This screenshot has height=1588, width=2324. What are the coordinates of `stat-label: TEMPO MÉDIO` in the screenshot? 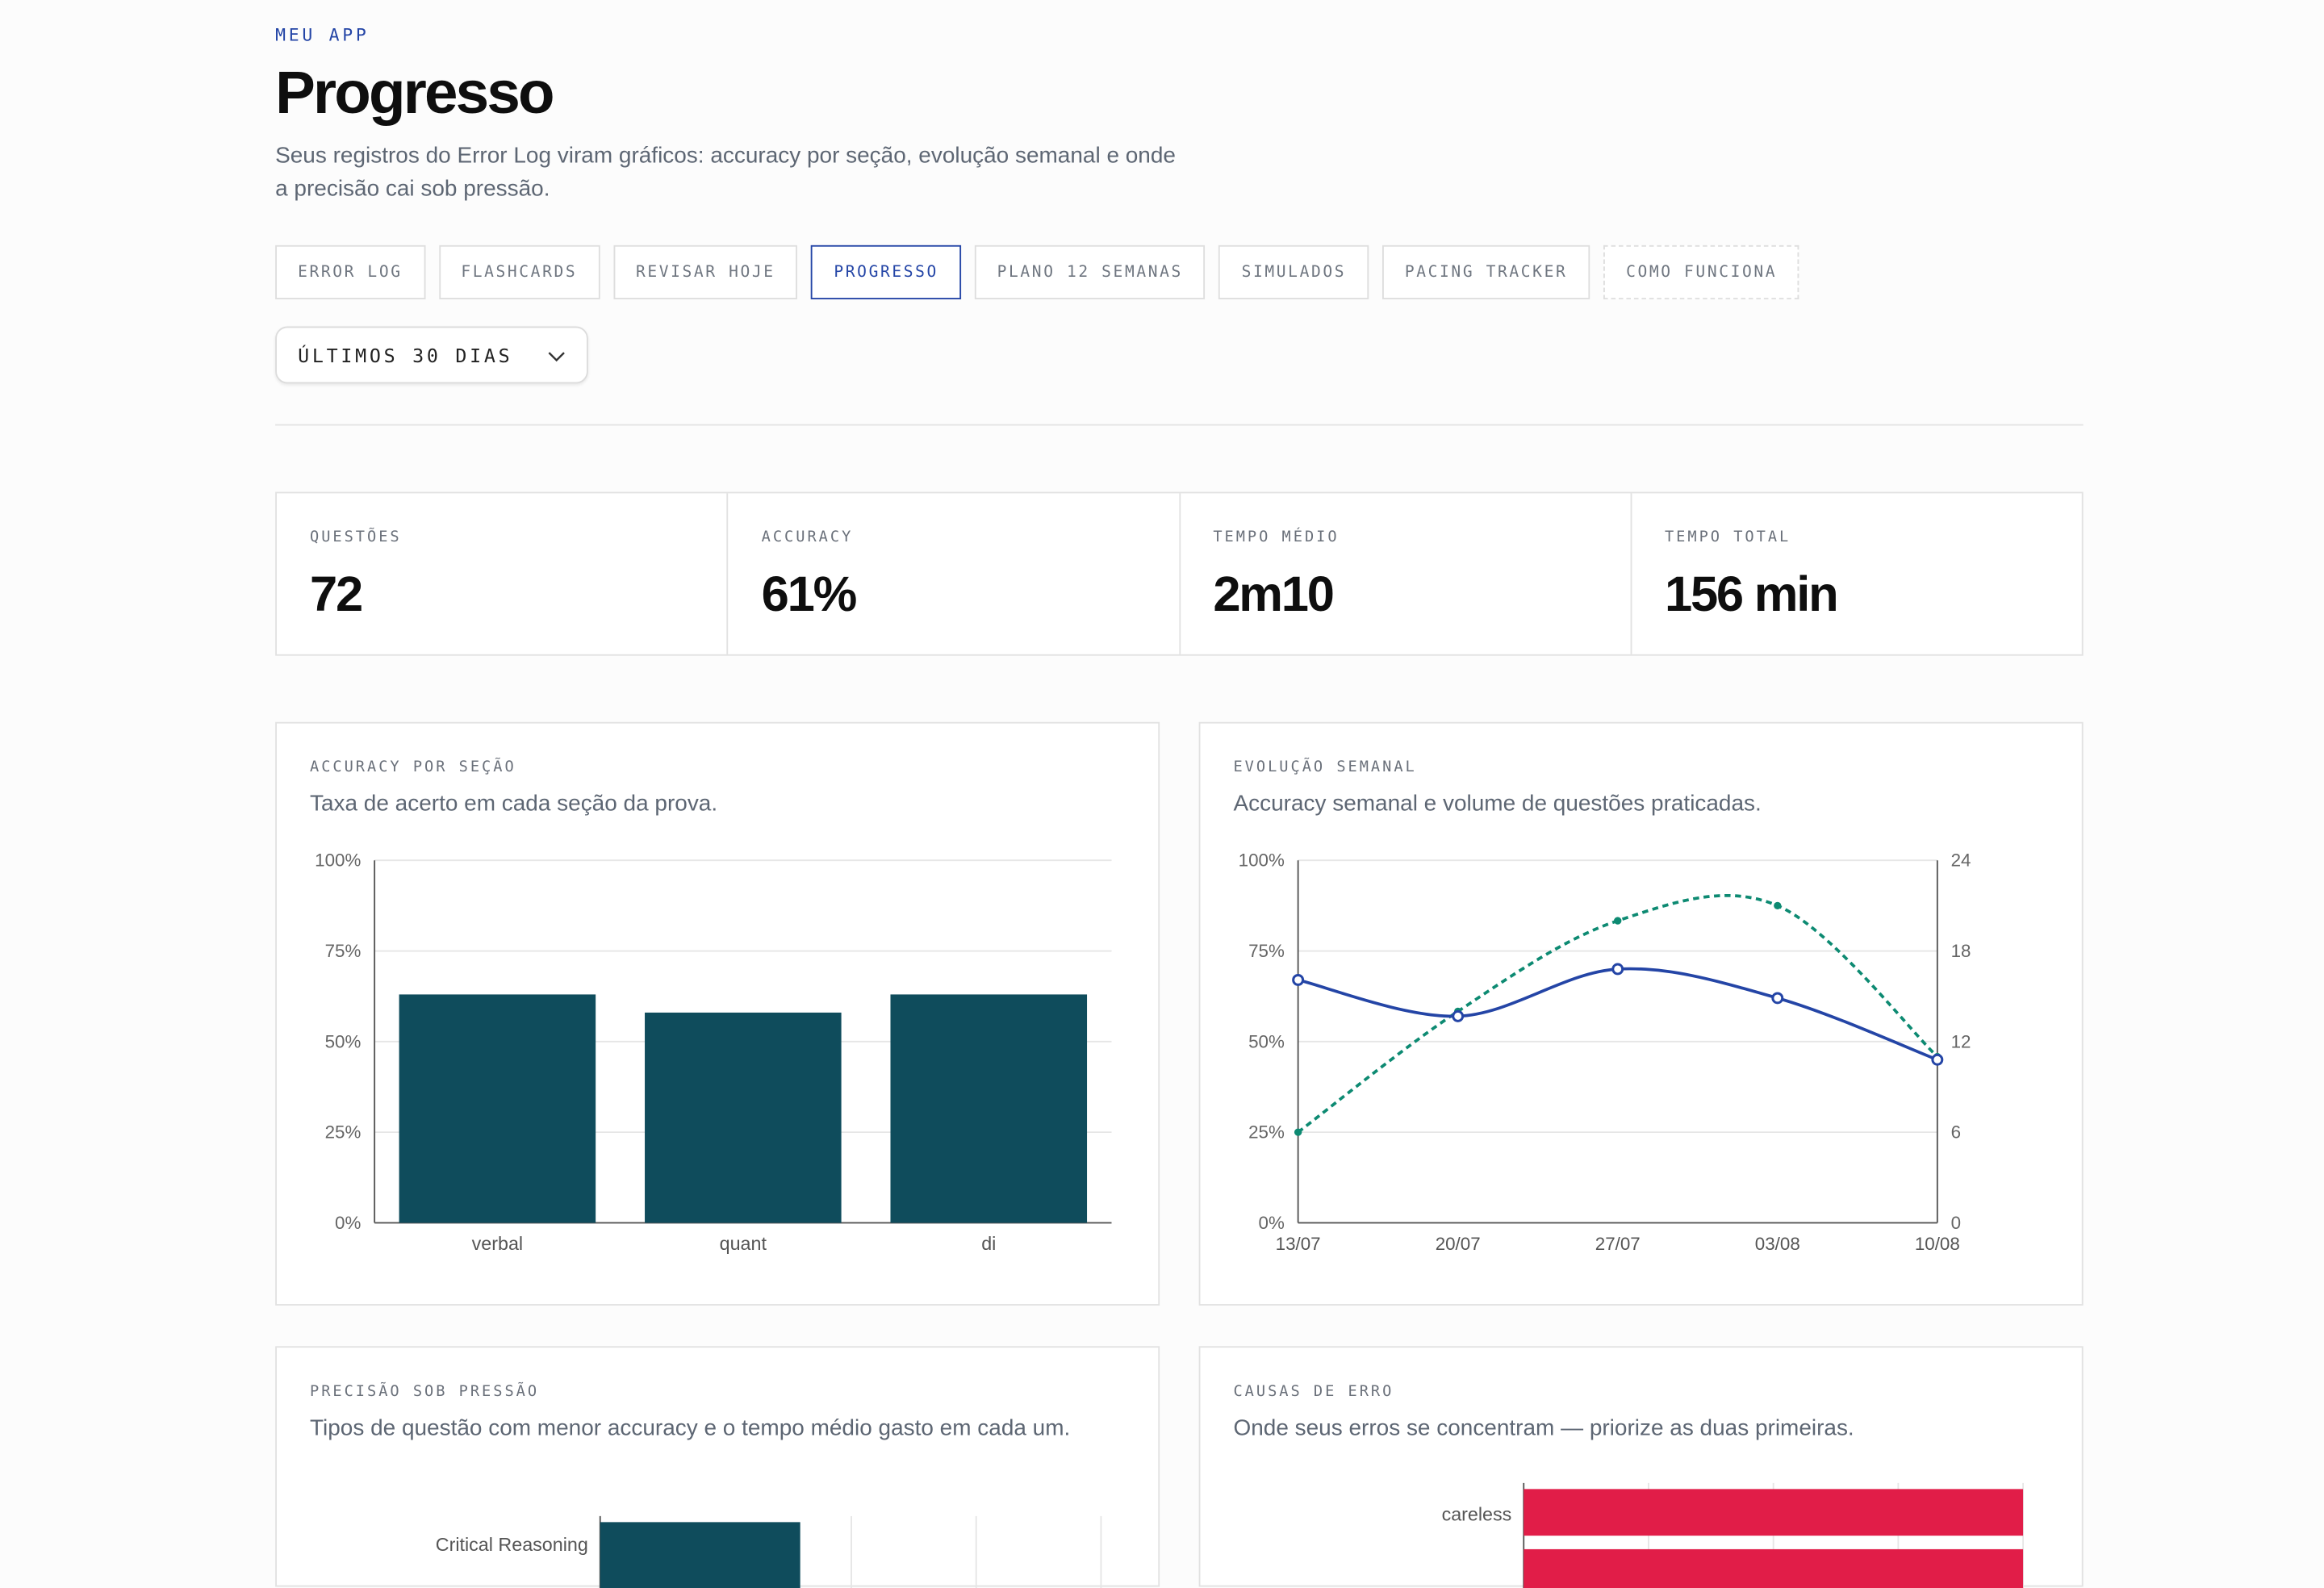 It's located at (1276, 537).